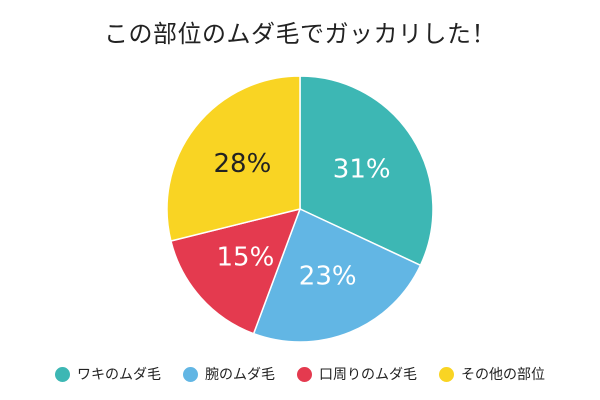  I want to click on pie-label-arm: 23%, so click(328, 277).